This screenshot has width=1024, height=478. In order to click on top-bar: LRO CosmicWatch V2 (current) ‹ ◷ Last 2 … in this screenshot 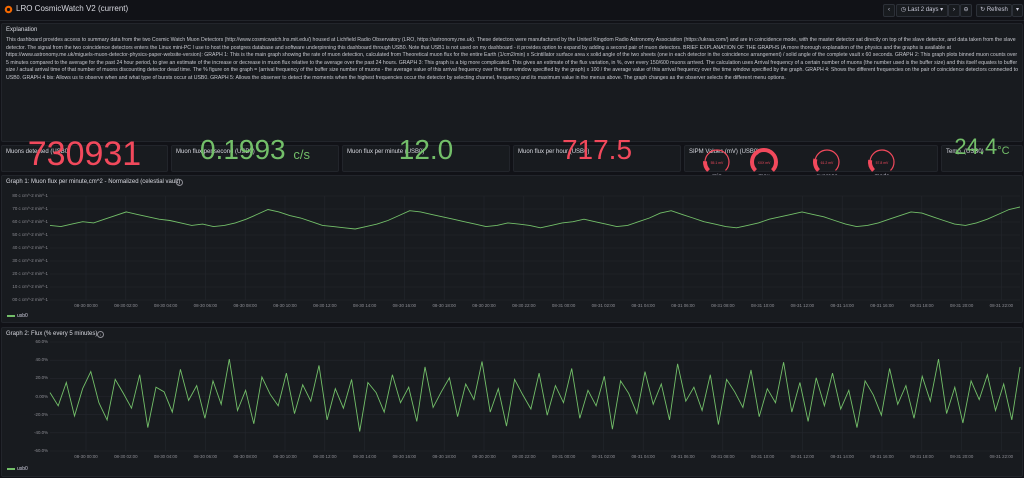, I will do `click(512, 10)`.